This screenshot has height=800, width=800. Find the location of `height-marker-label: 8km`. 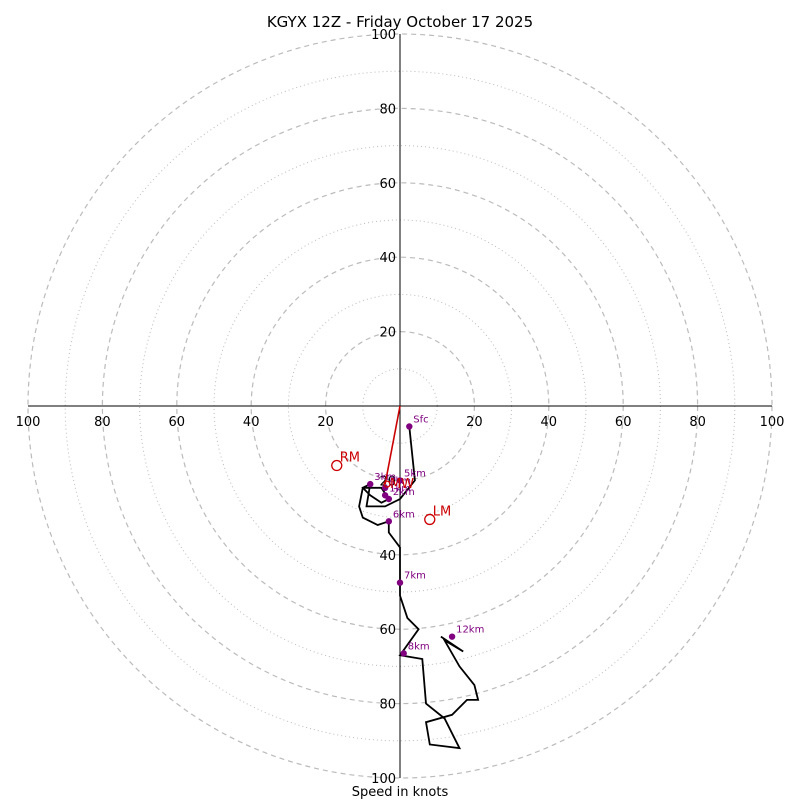

height-marker-label: 8km is located at coordinates (419, 646).